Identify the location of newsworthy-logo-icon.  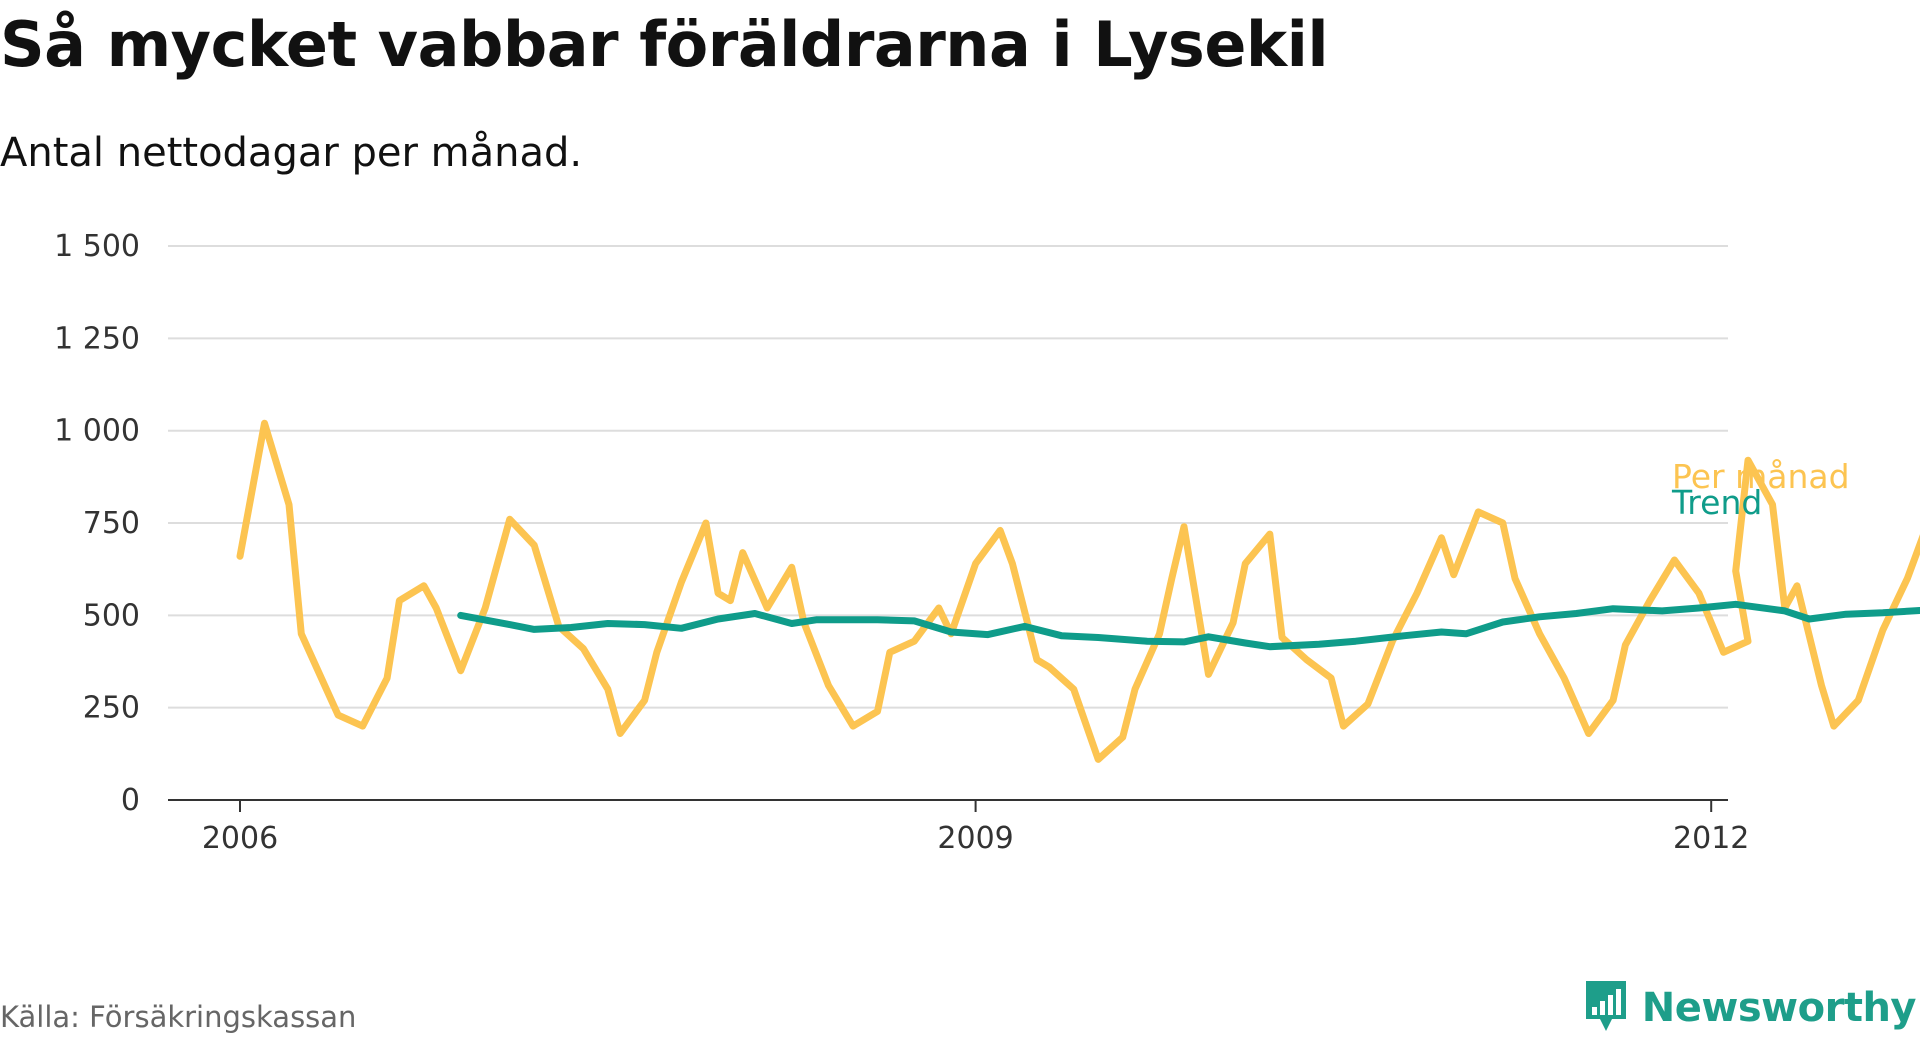
(1606, 1008).